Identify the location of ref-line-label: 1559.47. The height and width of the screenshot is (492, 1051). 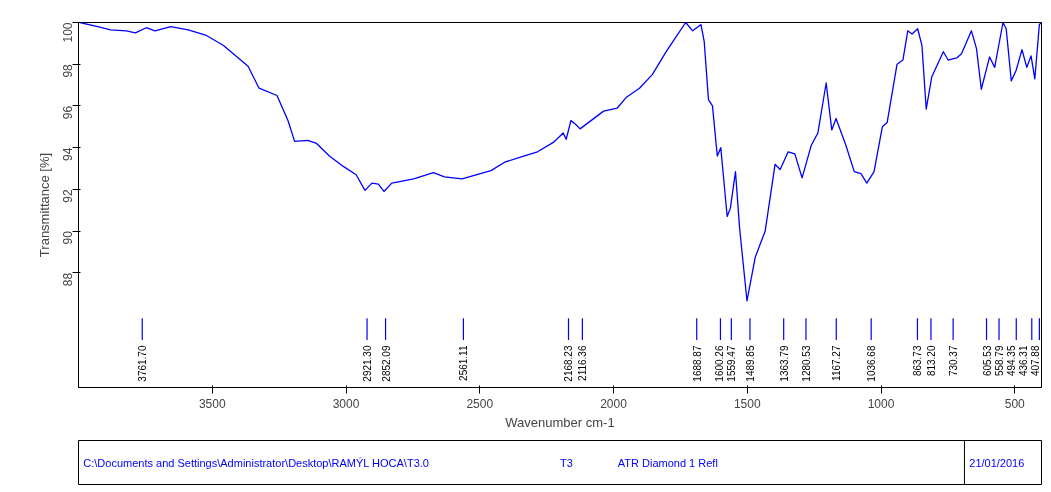
(732, 363).